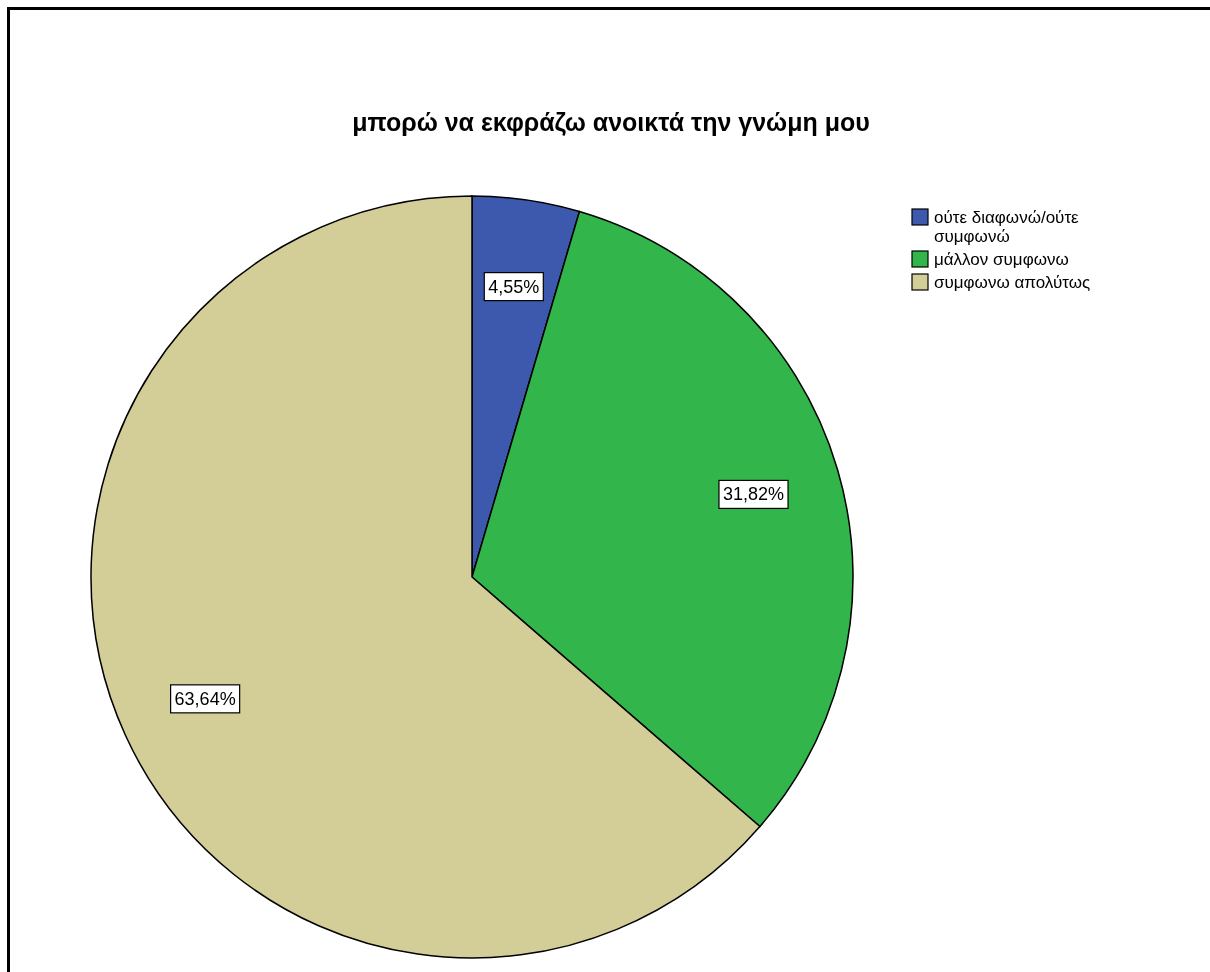  What do you see at coordinates (205, 698) in the screenshot?
I see `data-label: 63,64%` at bounding box center [205, 698].